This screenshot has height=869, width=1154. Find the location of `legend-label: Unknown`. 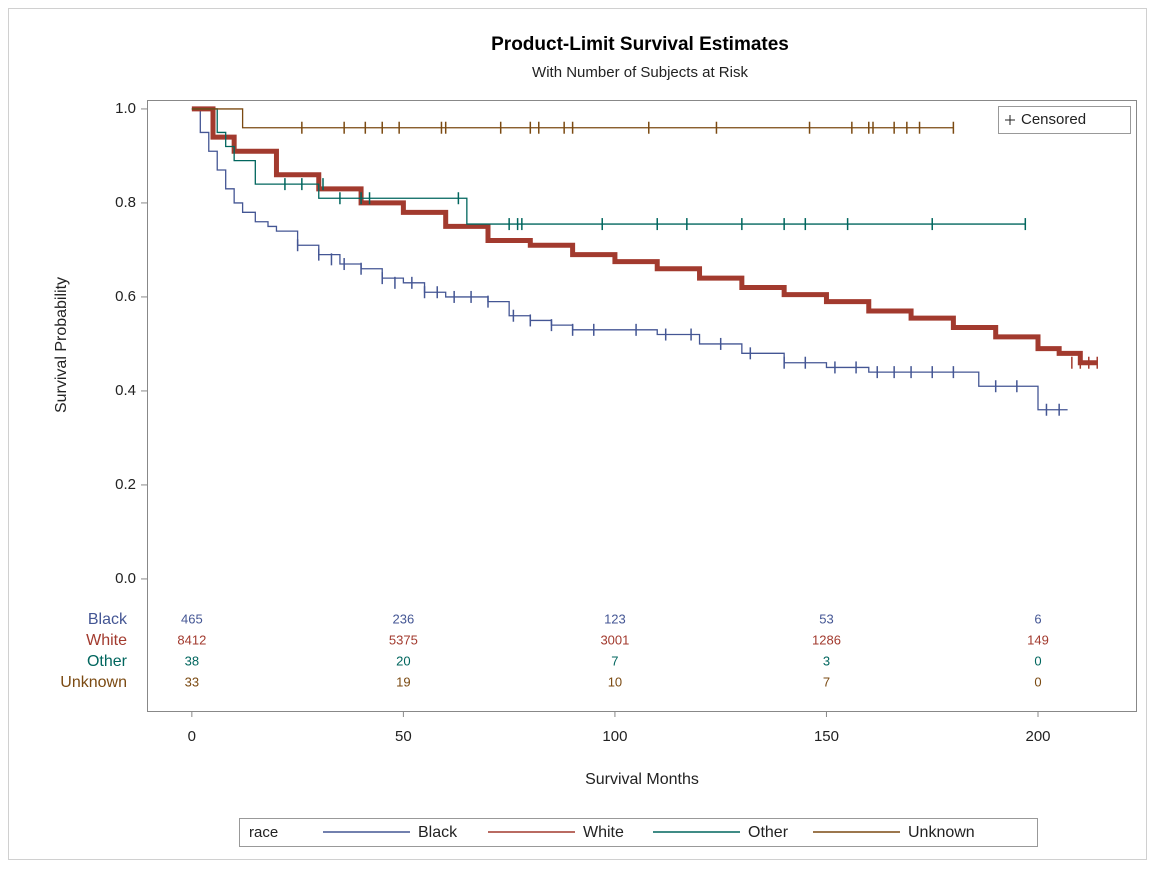

legend-label: Unknown is located at coordinates (941, 832).